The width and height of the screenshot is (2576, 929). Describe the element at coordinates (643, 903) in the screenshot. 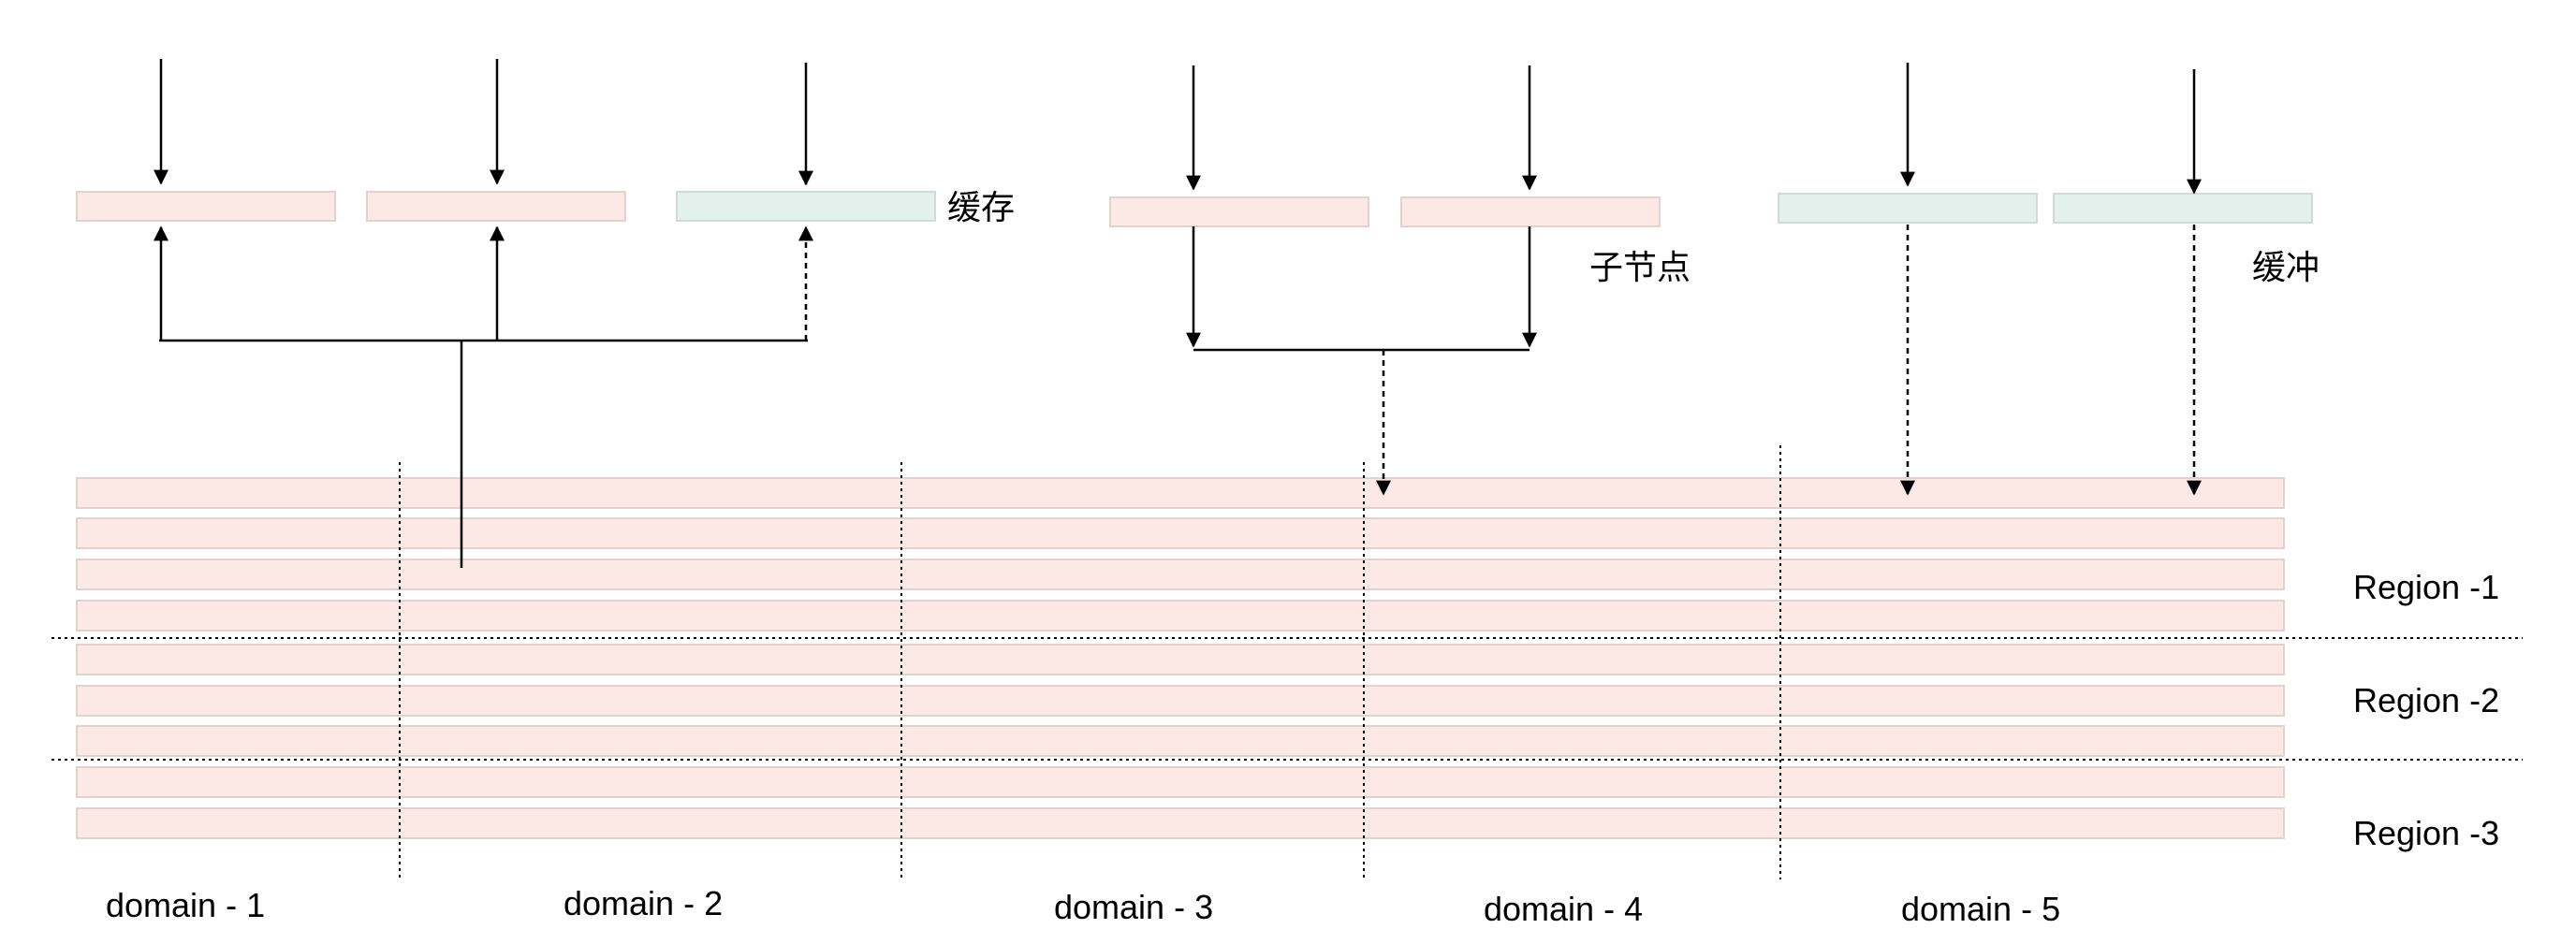

I see `domain-label-2: domain - 2` at that location.